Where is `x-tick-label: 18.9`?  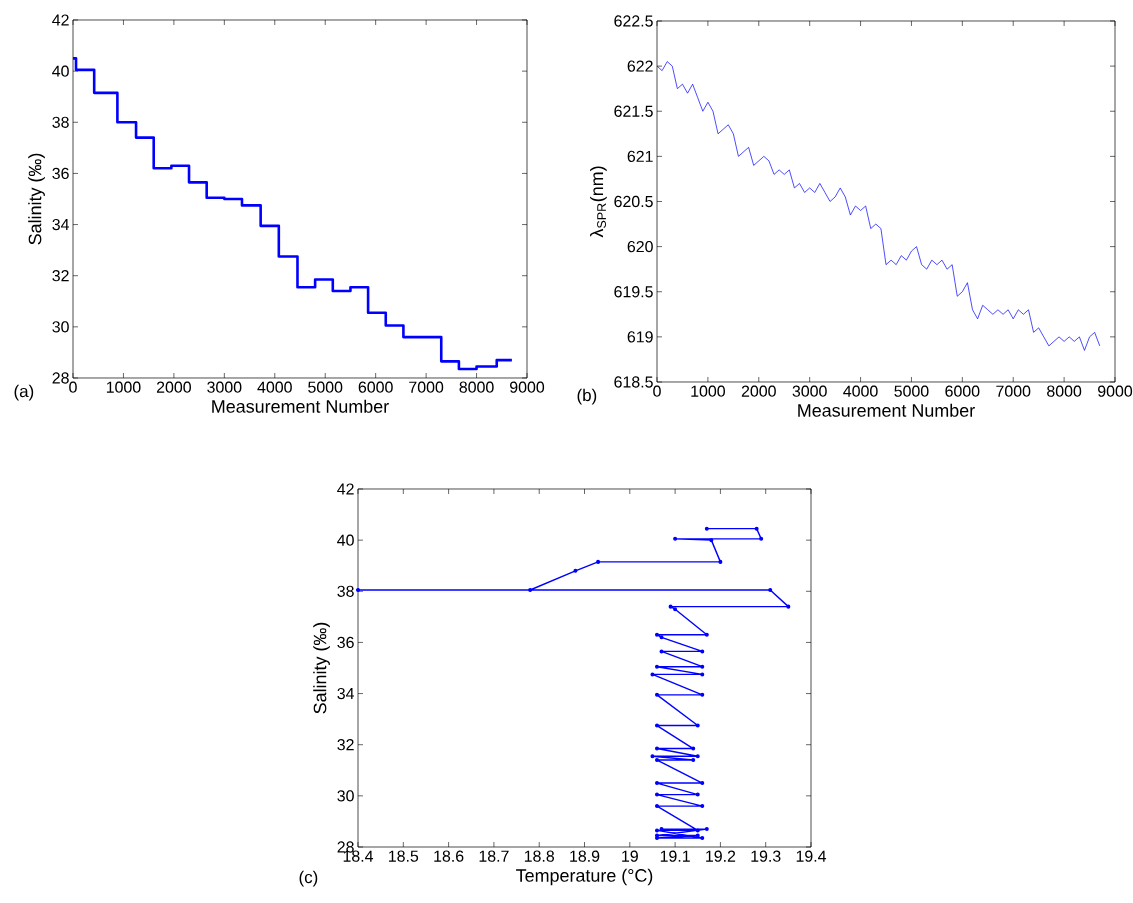
x-tick-label: 18.9 is located at coordinates (585, 856).